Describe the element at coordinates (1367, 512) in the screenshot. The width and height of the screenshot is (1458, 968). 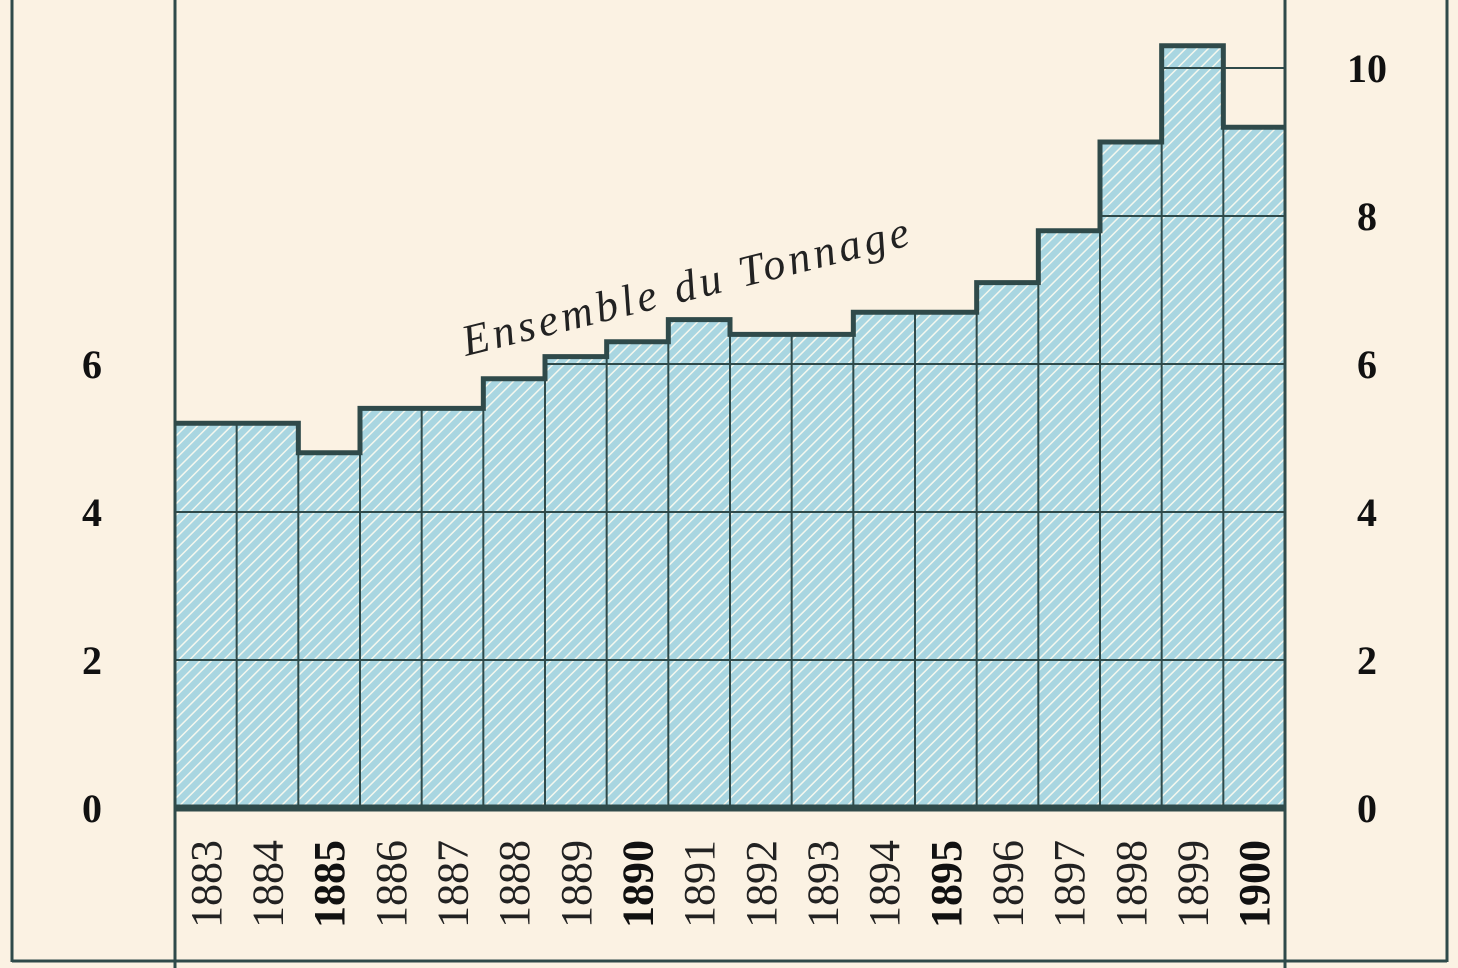
I see `right-tick-label: 4` at that location.